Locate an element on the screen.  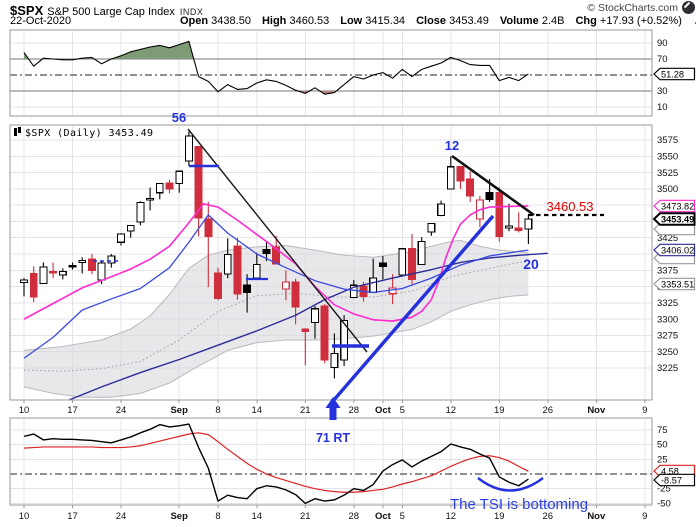
rsi-value-flag-text: 51.28 is located at coordinates (672, 74).